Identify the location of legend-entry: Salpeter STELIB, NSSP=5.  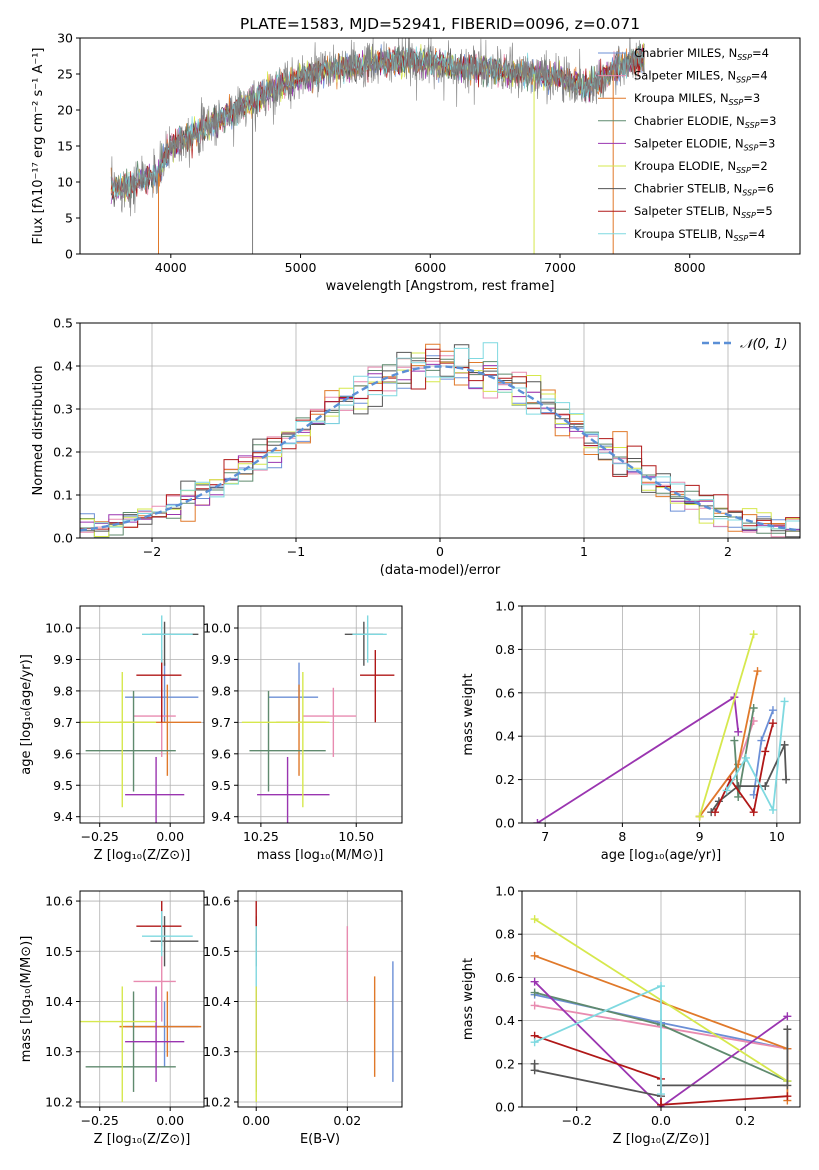
(703, 212).